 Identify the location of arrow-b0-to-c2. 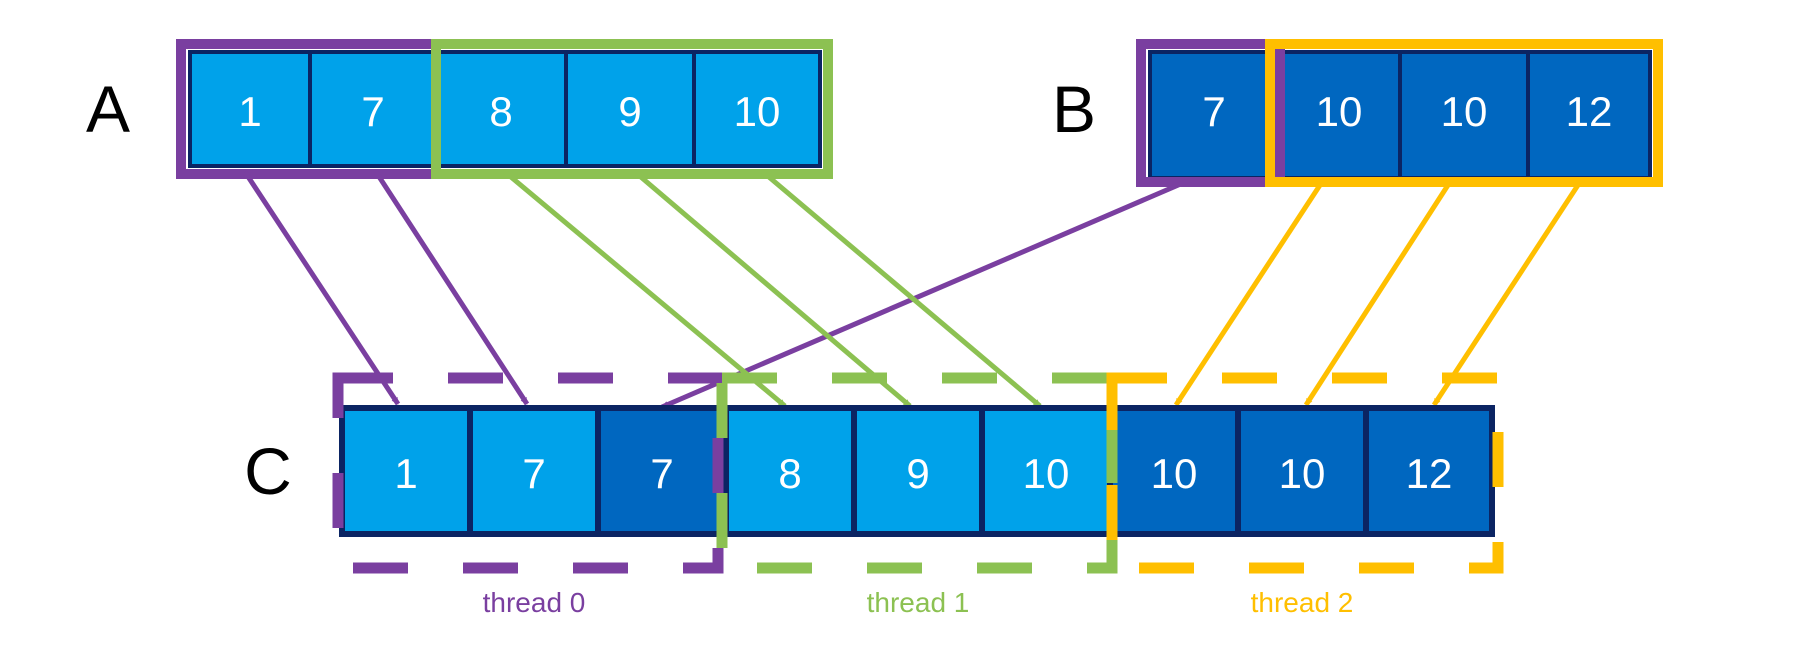
(926, 293).